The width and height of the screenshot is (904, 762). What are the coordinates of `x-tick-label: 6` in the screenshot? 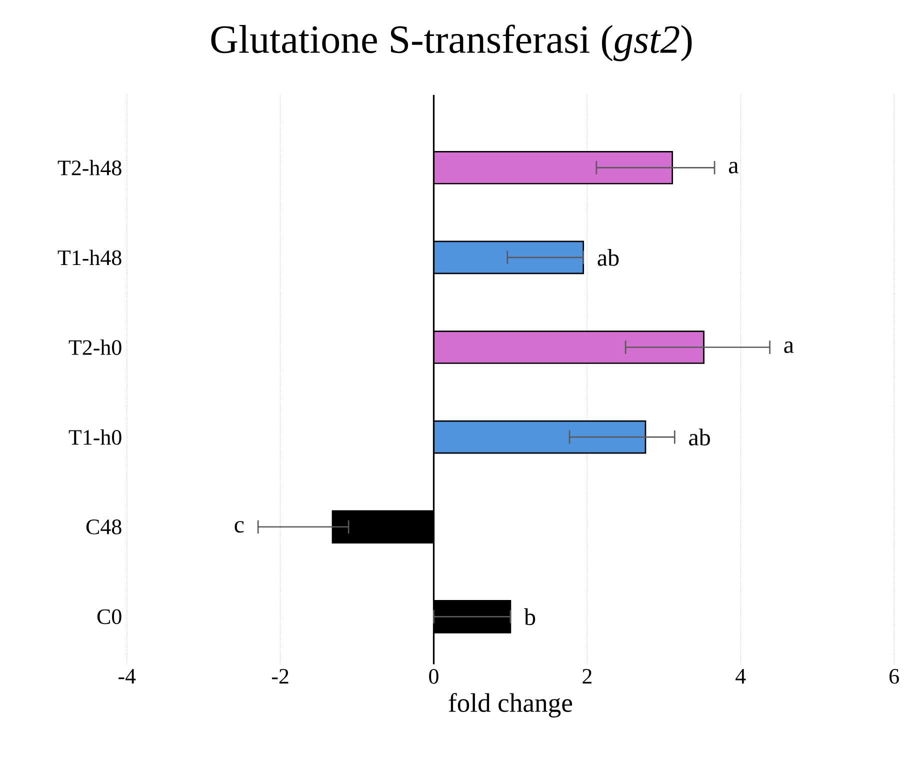 It's located at (894, 676).